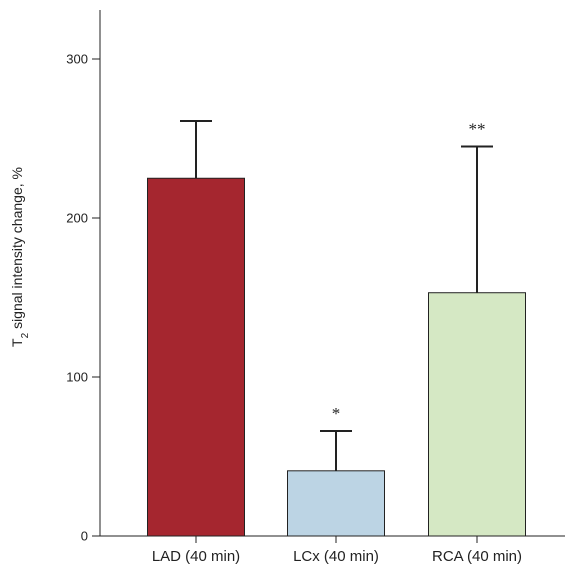 This screenshot has height=568, width=569. Describe the element at coordinates (196, 556) in the screenshot. I see `x-tick-label: LAD (40 min)` at that location.